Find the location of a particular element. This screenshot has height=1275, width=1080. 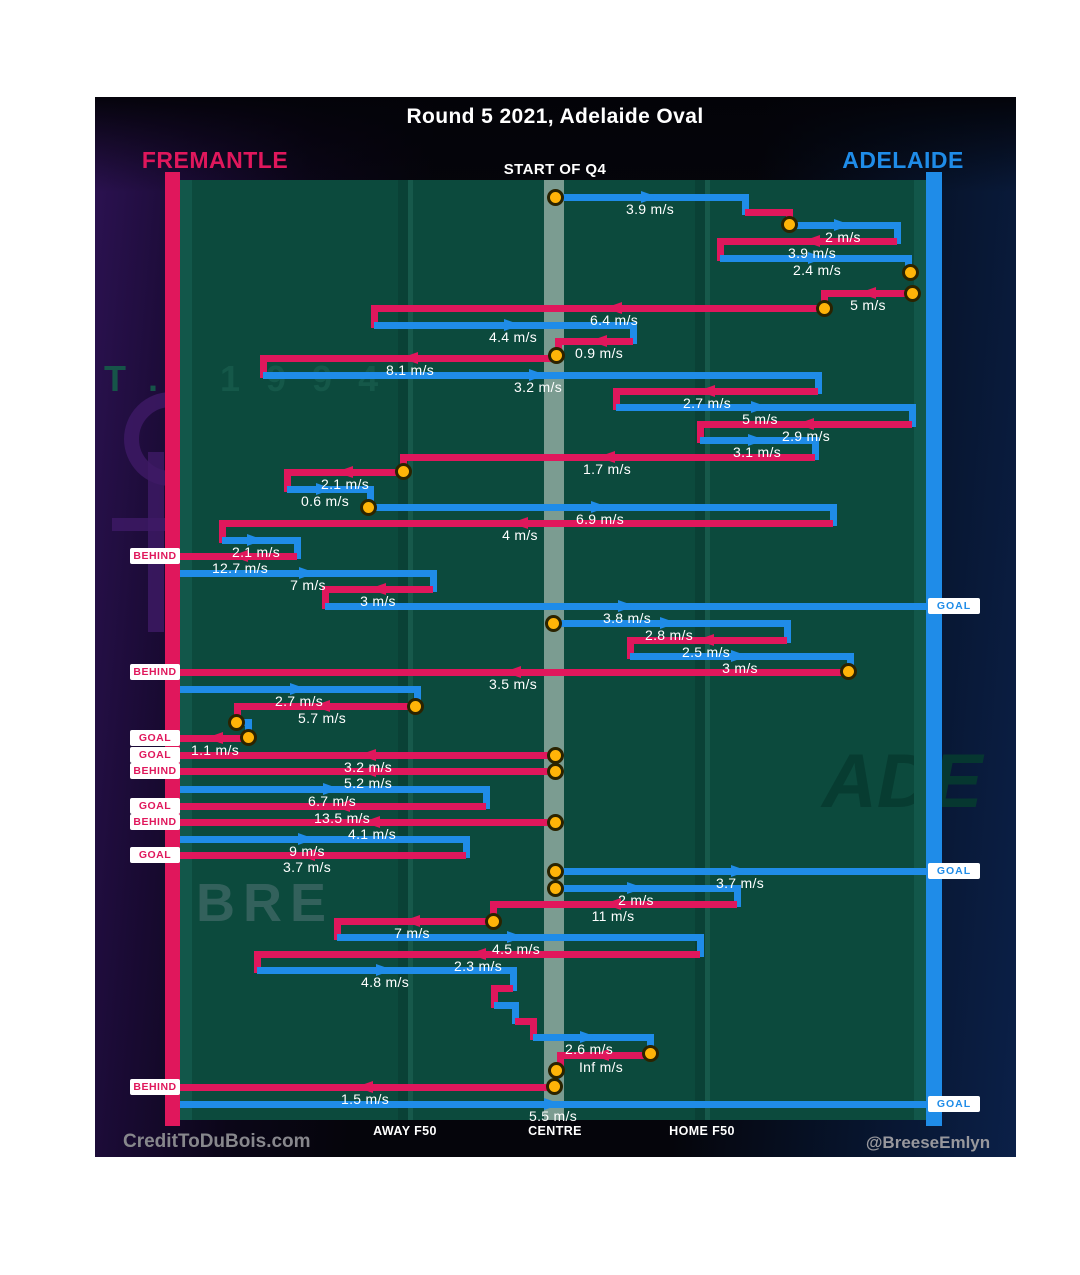

speed-label: 7 m/s is located at coordinates (412, 933).